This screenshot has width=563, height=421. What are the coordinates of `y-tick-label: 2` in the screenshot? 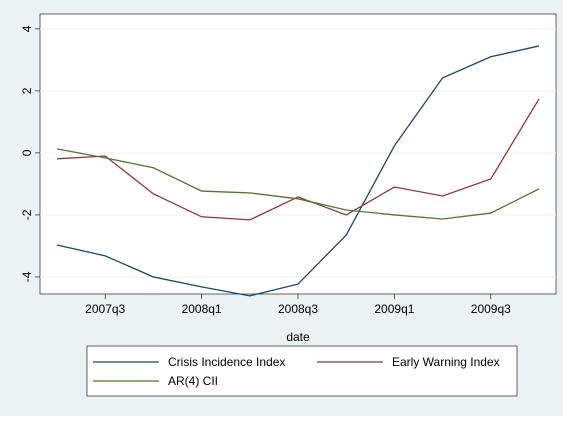 It's located at (27, 90).